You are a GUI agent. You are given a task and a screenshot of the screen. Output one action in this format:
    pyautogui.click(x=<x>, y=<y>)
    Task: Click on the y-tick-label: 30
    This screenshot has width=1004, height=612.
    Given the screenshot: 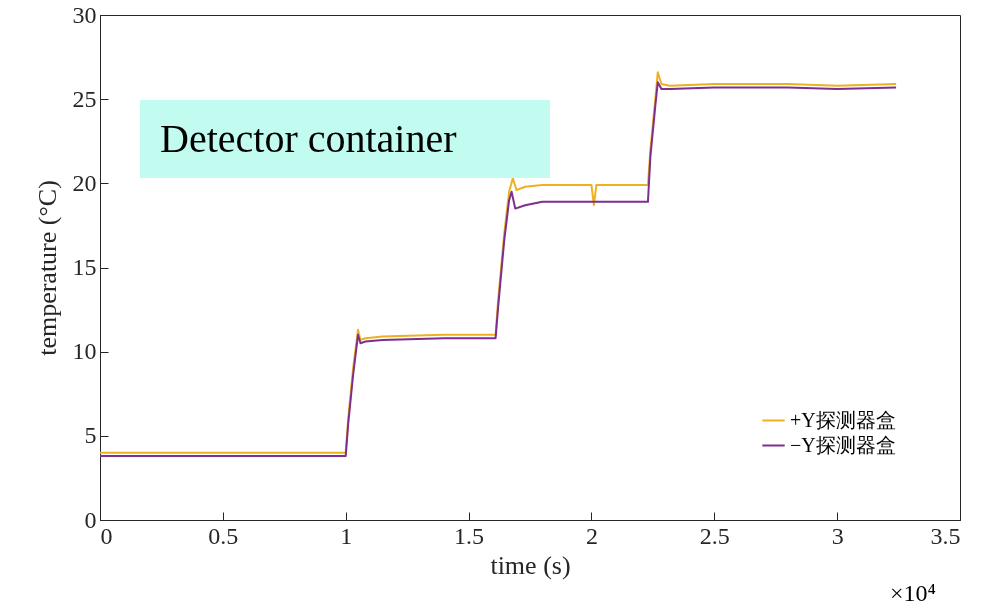 What is the action you would take?
    pyautogui.click(x=84, y=14)
    